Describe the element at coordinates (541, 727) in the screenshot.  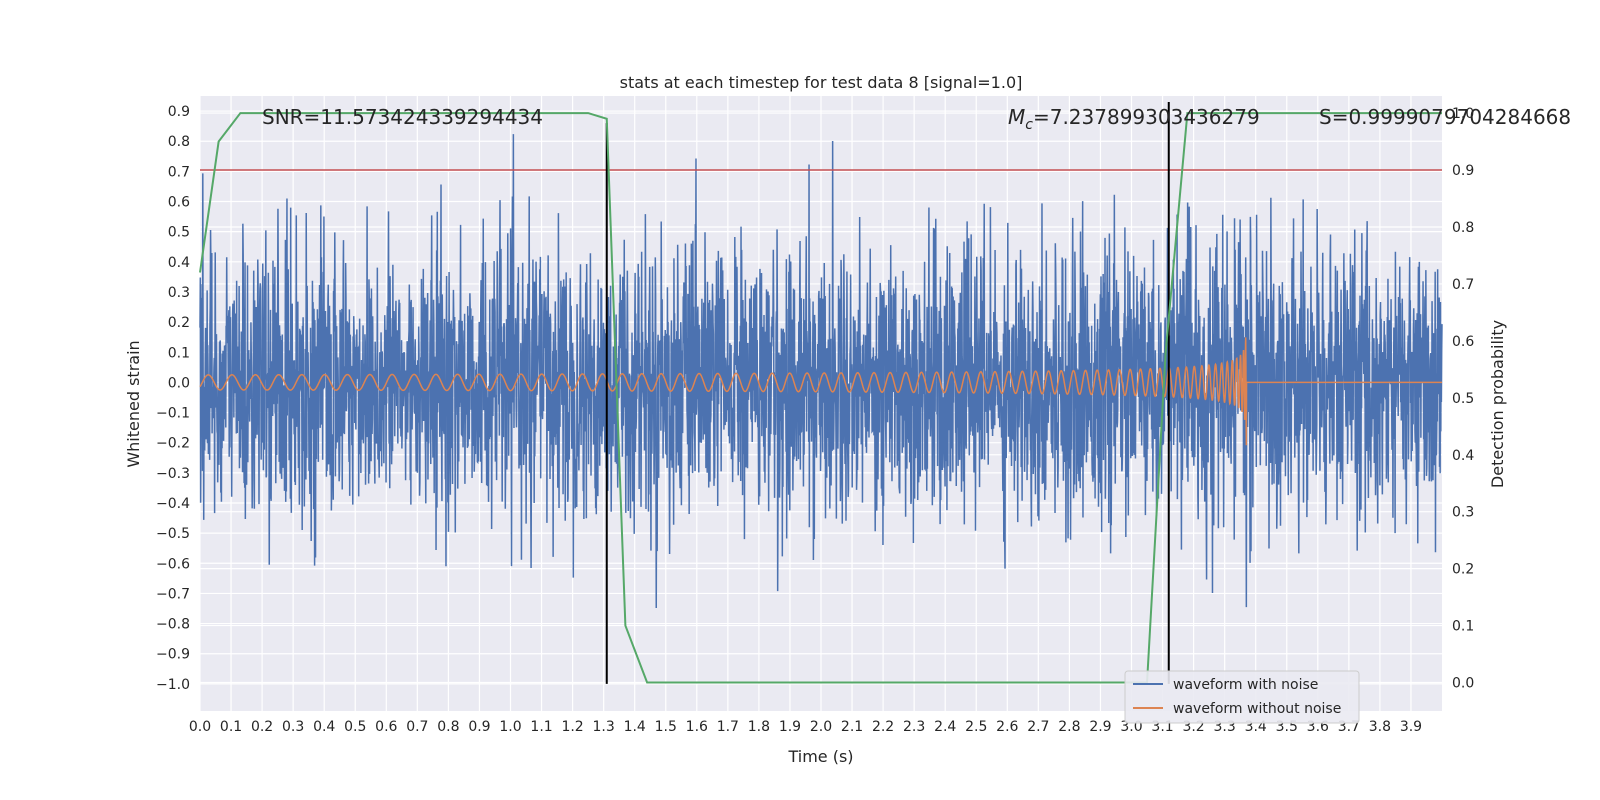
I see `x-tick-label: 1.1` at that location.